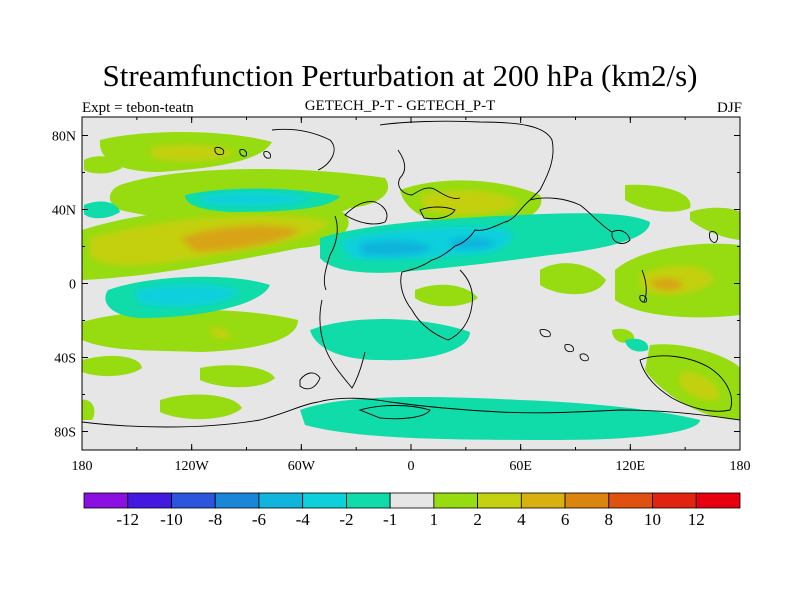 The image size is (800, 600). I want to click on colorbar-label: 6, so click(565, 519).